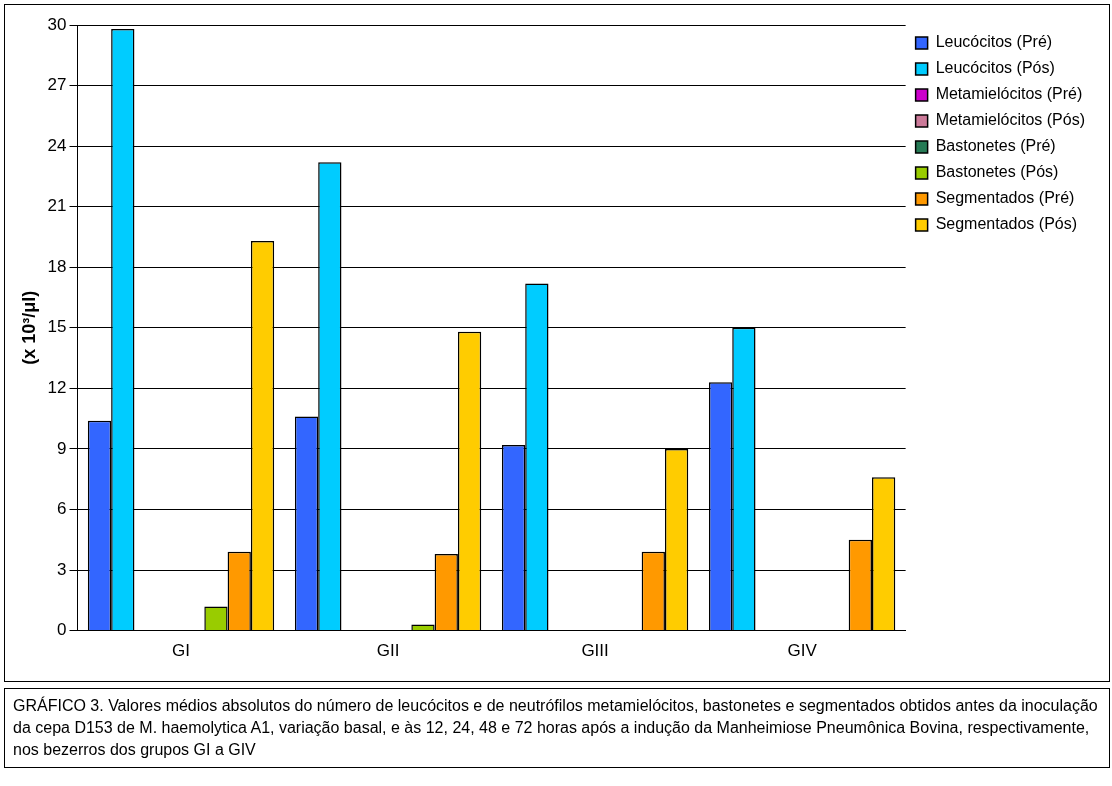 This screenshot has width=1112, height=786. I want to click on x-tick-label: GII, so click(388, 651).